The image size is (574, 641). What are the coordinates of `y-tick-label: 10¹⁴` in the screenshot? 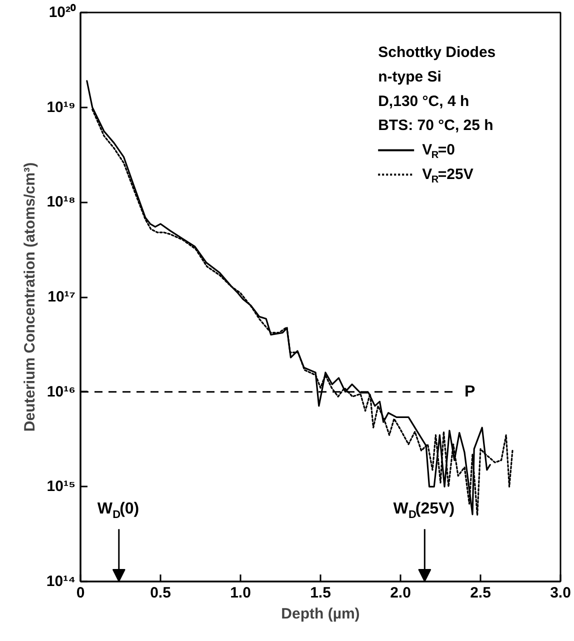 It's located at (61, 581).